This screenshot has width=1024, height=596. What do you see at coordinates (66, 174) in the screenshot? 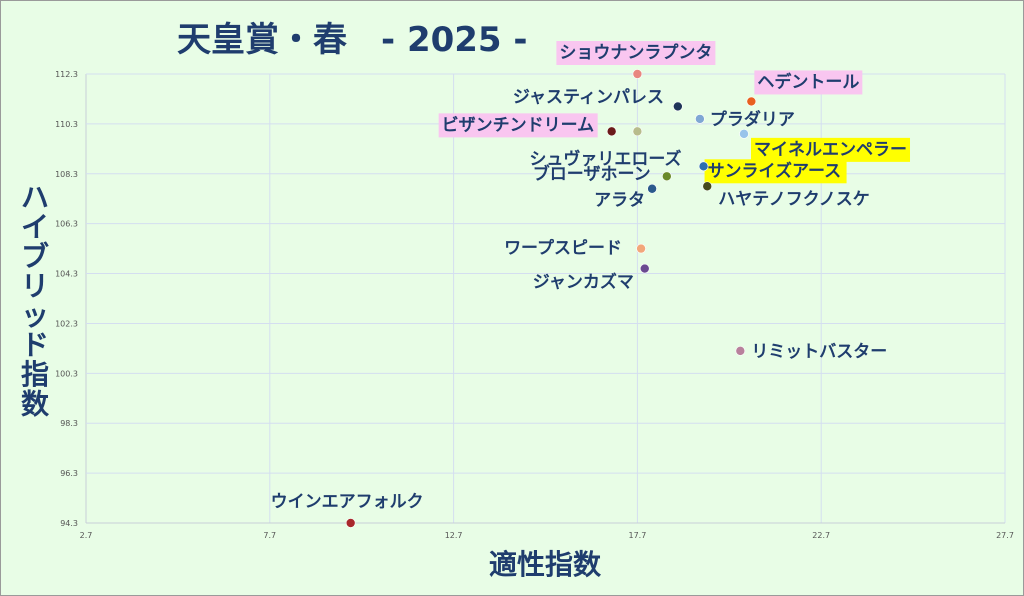
I see `y-tick-label: 108.3` at bounding box center [66, 174].